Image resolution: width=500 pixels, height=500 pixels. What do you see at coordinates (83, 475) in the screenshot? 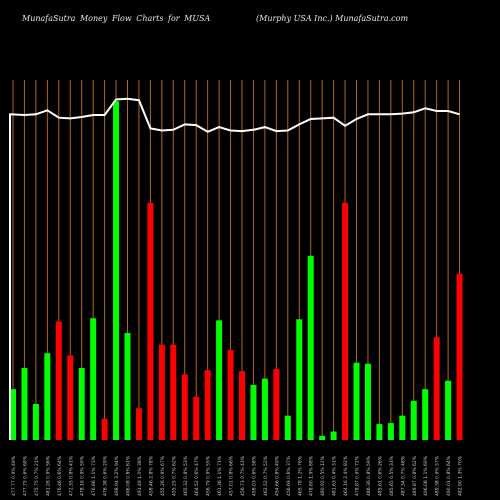
I see `x-tick-label: 478.16 0.9% 59%` at bounding box center [83, 475].